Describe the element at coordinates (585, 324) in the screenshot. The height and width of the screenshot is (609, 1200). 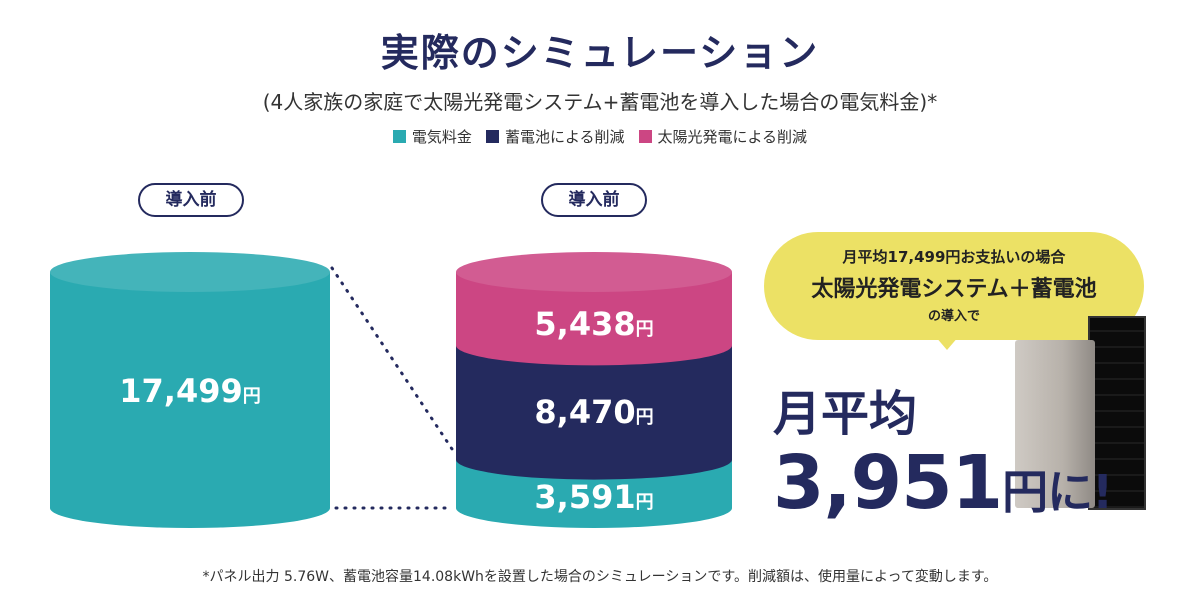
I see `value: 5,438` at that location.